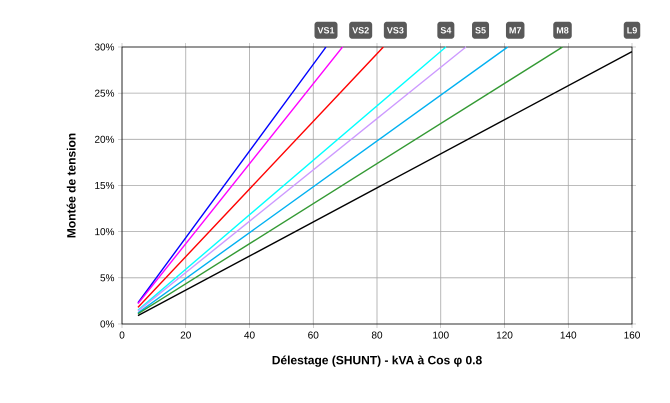 This screenshot has height=403, width=670. Describe the element at coordinates (377, 361) in the screenshot. I see `x-axis-title: Délestage (SHUNT) - kVA à Cos φ 0.8` at that location.